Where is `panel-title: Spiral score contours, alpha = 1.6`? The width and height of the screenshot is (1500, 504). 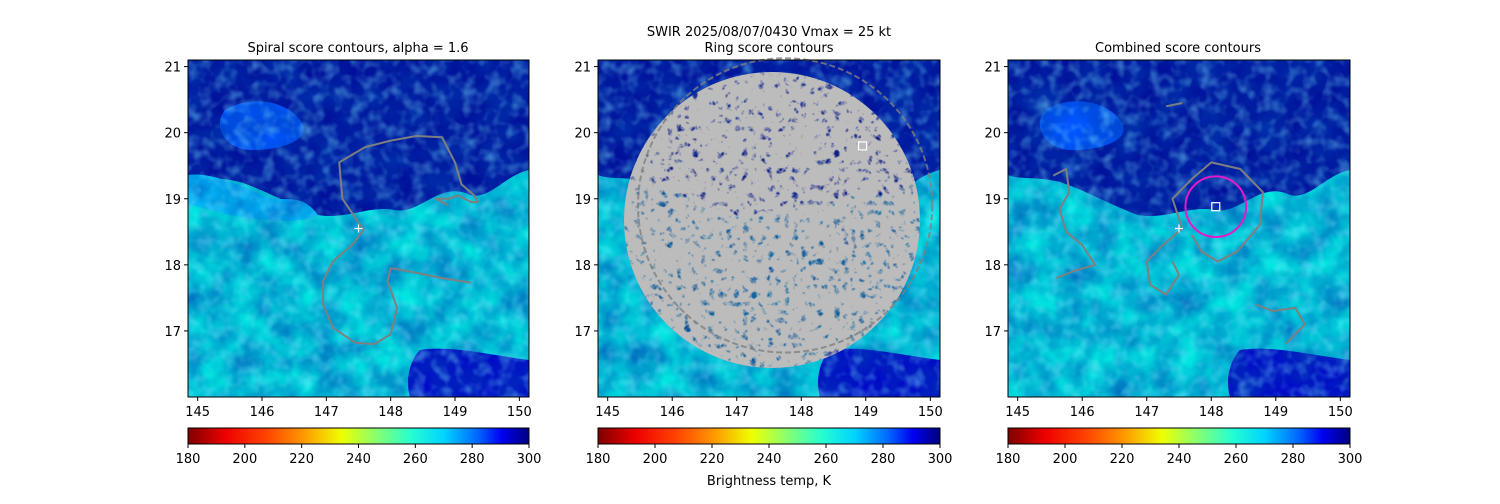
panel-title: Spiral score contours, alpha = 1.6 is located at coordinates (357, 48).